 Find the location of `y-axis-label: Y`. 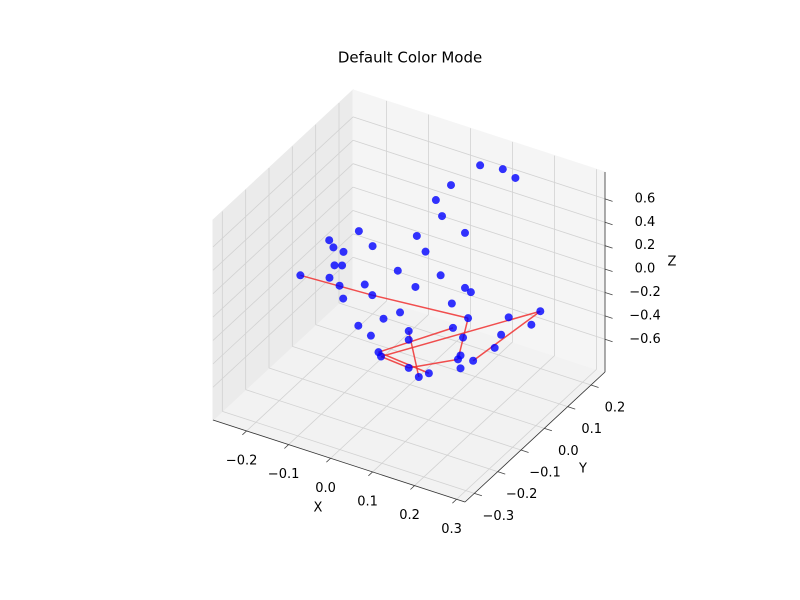

y-axis-label: Y is located at coordinates (582, 469).